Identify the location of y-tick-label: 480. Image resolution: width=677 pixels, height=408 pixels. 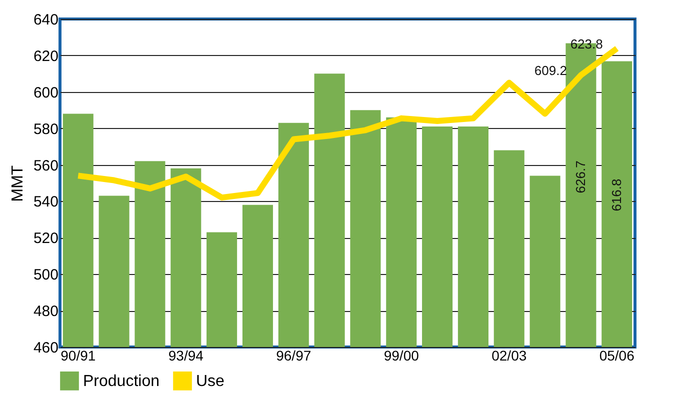
(45, 311).